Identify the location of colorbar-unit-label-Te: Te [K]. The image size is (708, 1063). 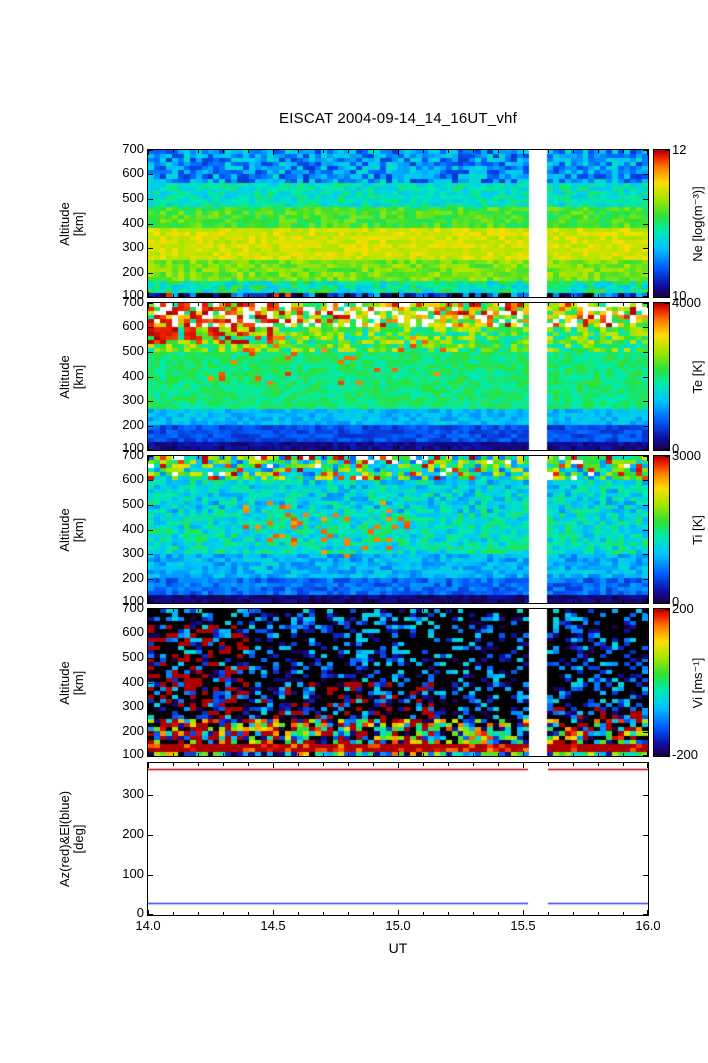
(697, 376).